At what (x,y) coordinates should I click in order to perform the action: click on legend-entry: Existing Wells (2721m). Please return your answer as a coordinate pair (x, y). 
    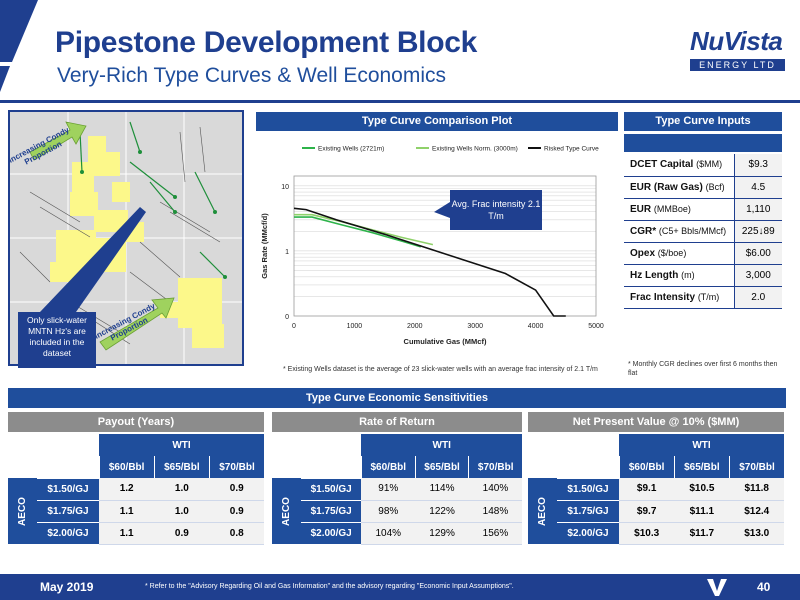
    Looking at the image, I should click on (351, 149).